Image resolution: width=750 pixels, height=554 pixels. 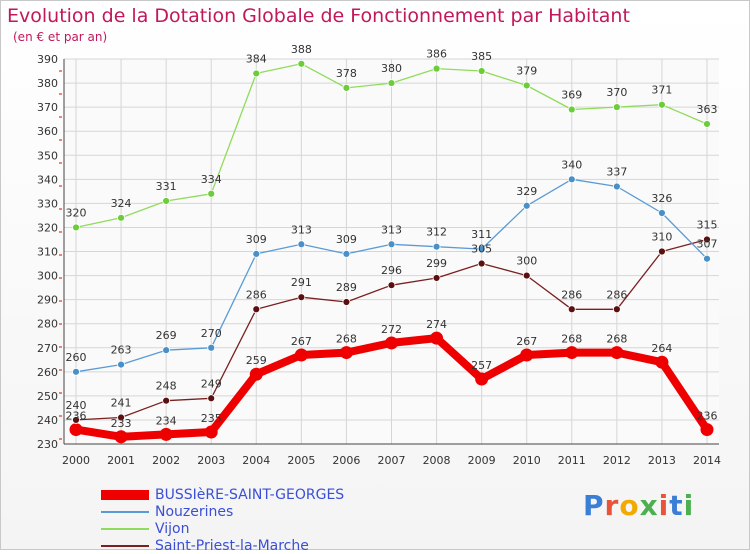 I want to click on logo-letter: x, so click(x=649, y=505).